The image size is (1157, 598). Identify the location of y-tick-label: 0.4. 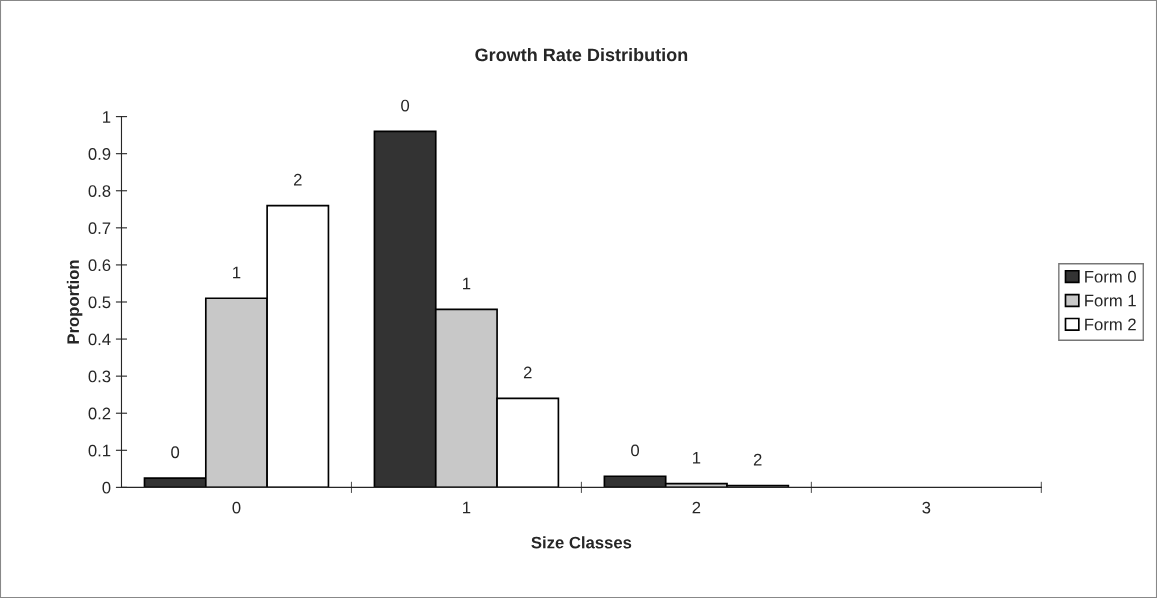
(99, 339).